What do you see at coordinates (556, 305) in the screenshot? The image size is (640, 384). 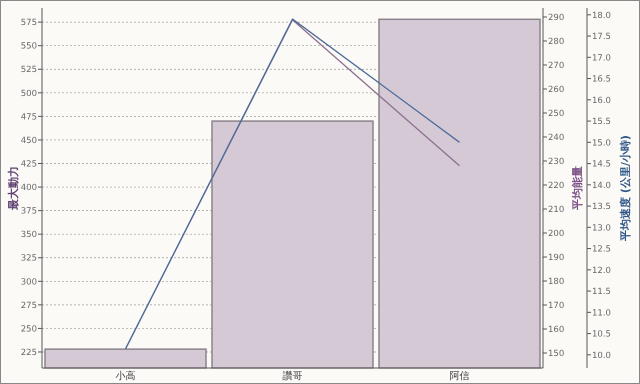 I see `y2-tick-label: 170` at bounding box center [556, 305].